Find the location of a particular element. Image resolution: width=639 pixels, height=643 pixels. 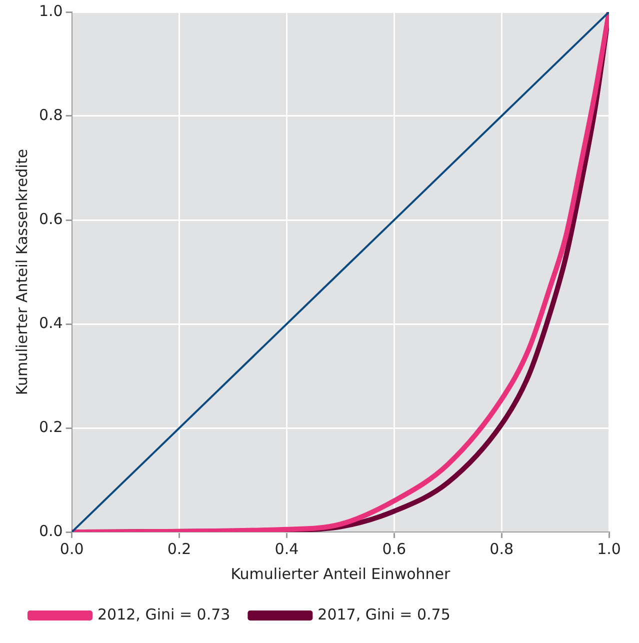

y-axis-title: Kumulierter Anteil Kassenkredite is located at coordinates (21, 272).